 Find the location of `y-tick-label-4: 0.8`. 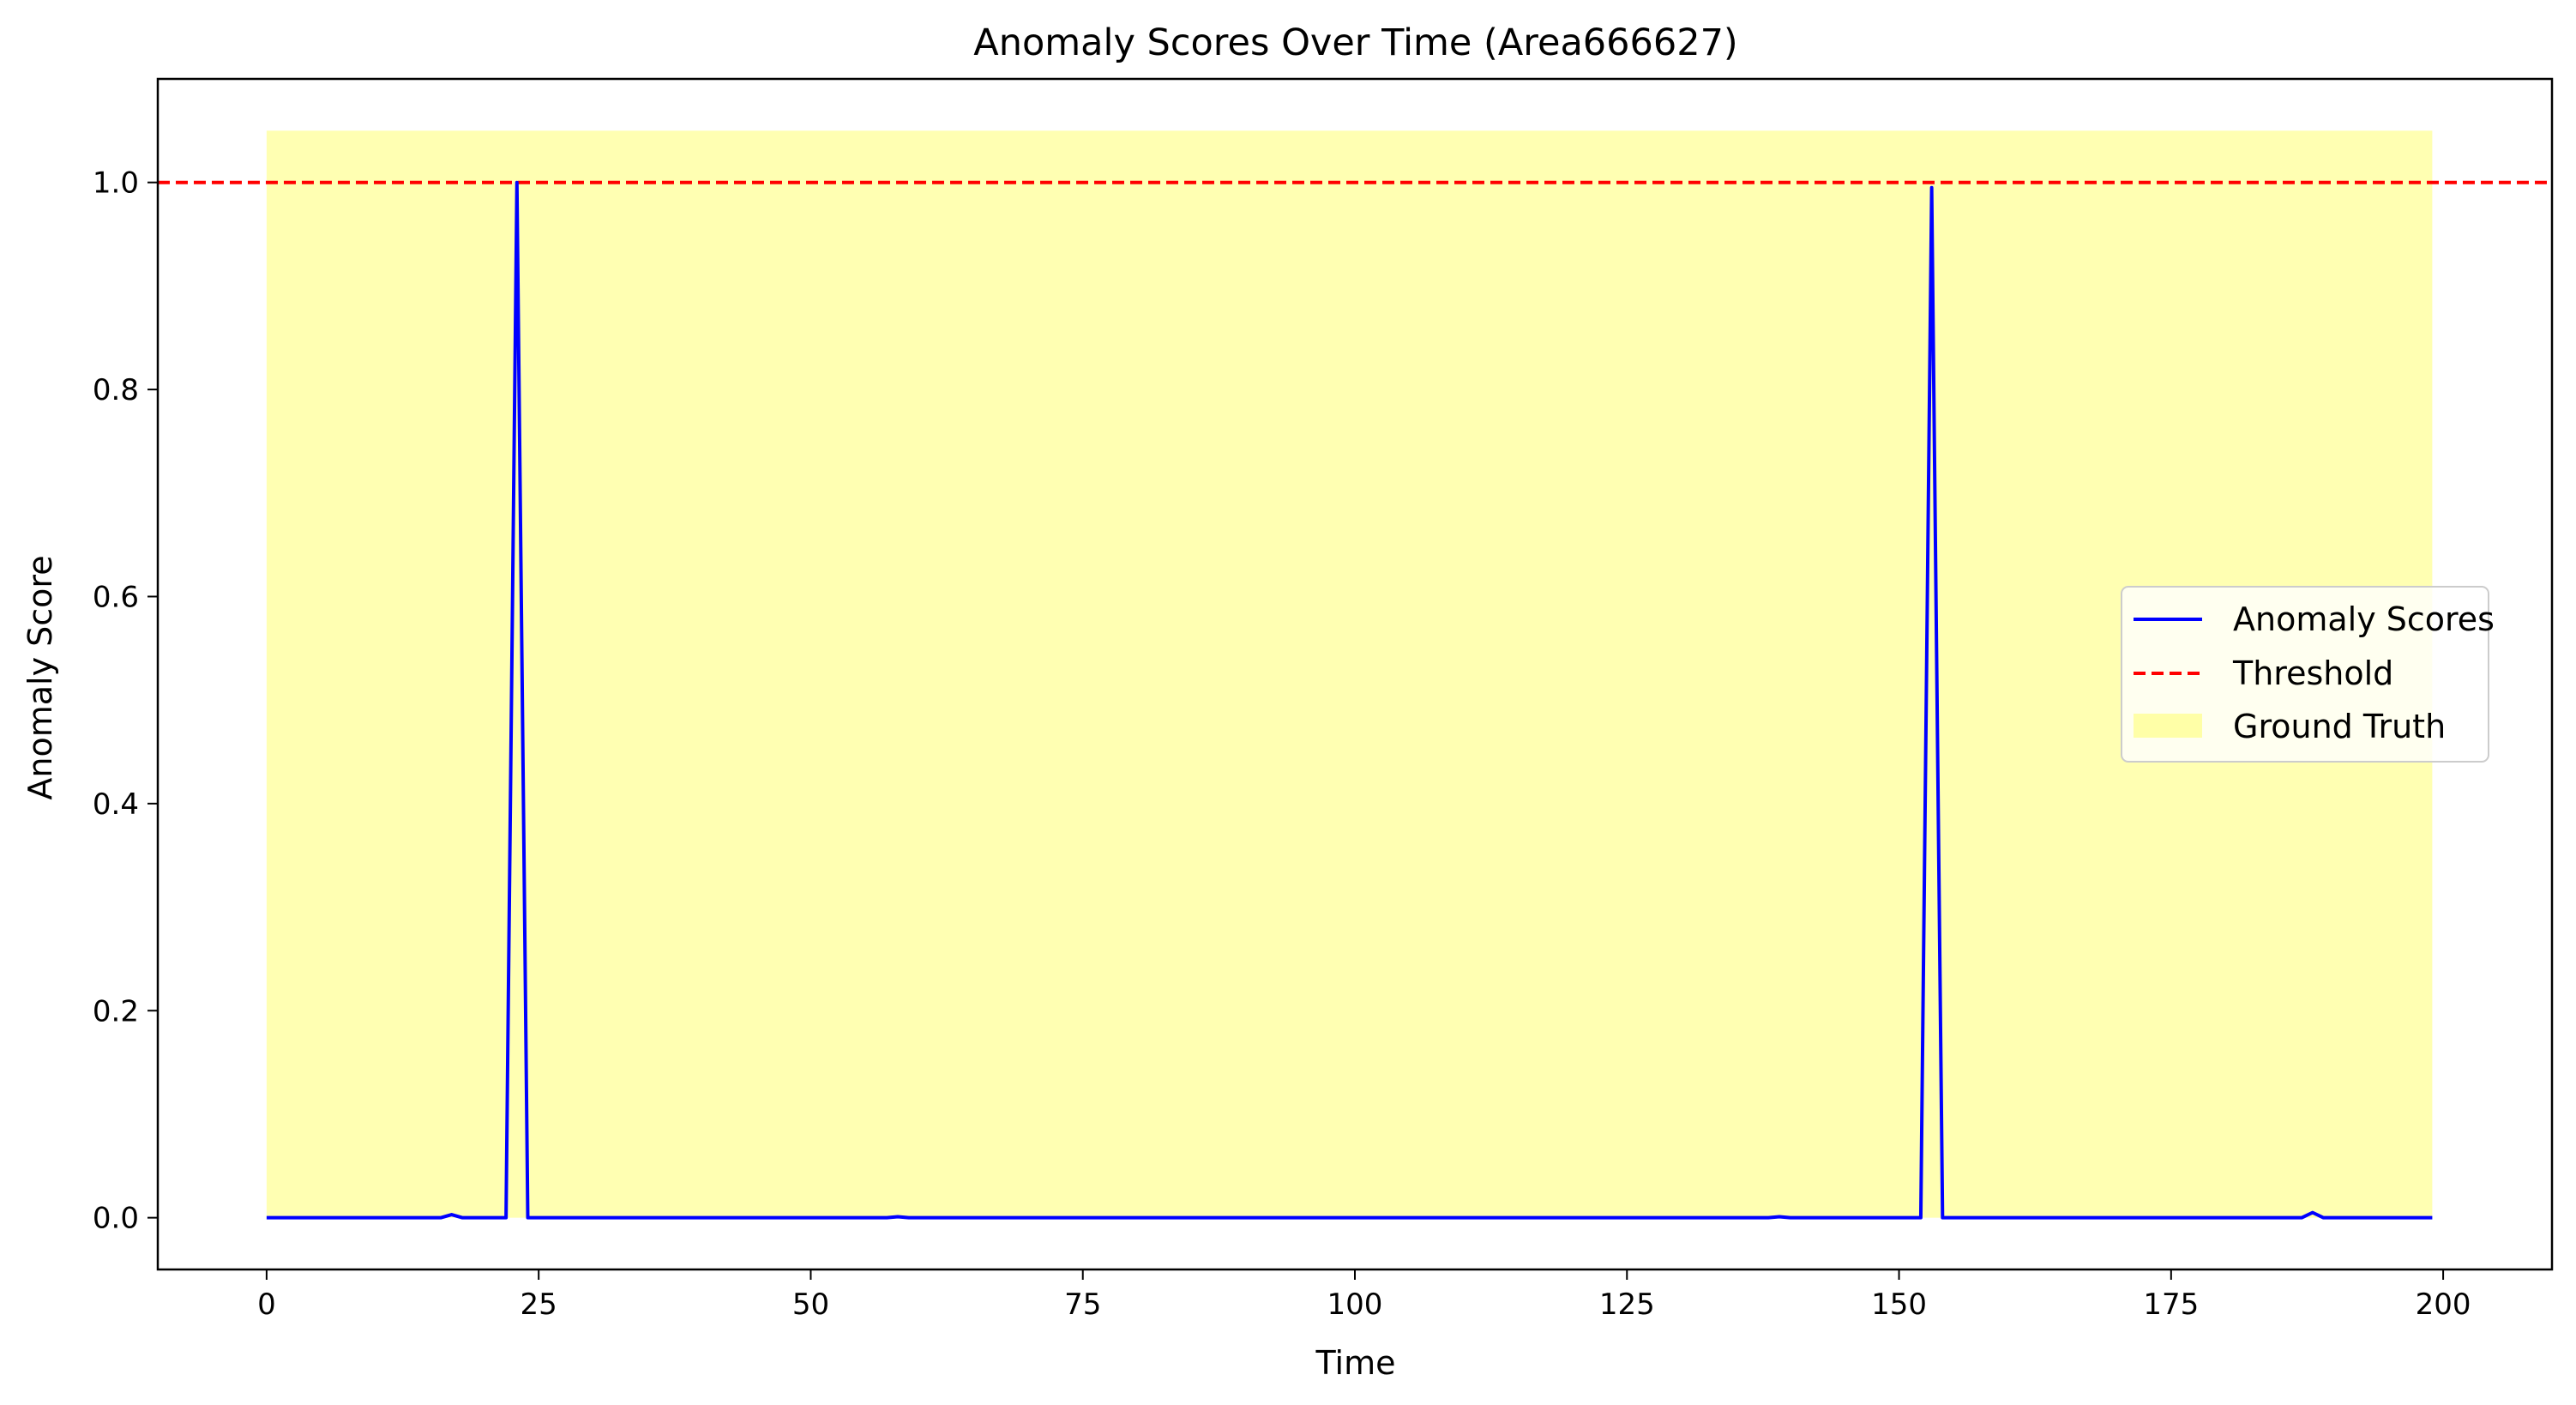

y-tick-label-4: 0.8 is located at coordinates (116, 390).